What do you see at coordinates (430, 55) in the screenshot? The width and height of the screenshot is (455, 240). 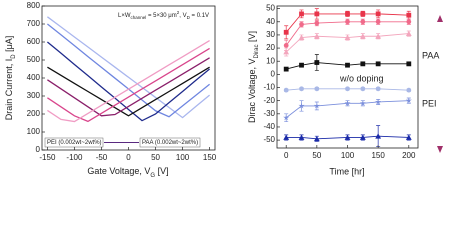 I see `paa-label: PAA` at bounding box center [430, 55].